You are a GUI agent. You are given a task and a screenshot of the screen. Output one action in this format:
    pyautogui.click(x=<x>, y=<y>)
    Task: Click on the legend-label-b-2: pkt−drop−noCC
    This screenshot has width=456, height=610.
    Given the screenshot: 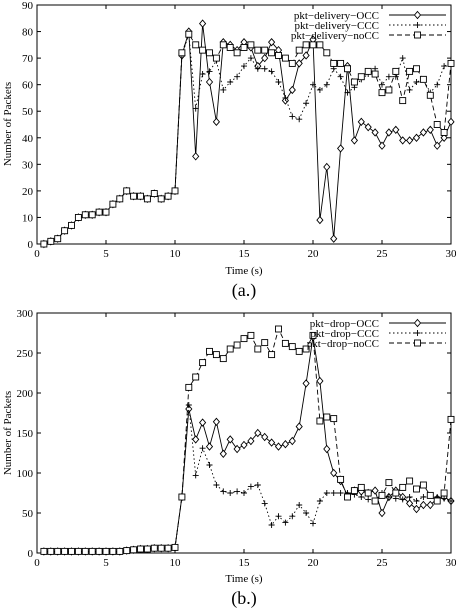 What is the action you would take?
    pyautogui.click(x=343, y=344)
    